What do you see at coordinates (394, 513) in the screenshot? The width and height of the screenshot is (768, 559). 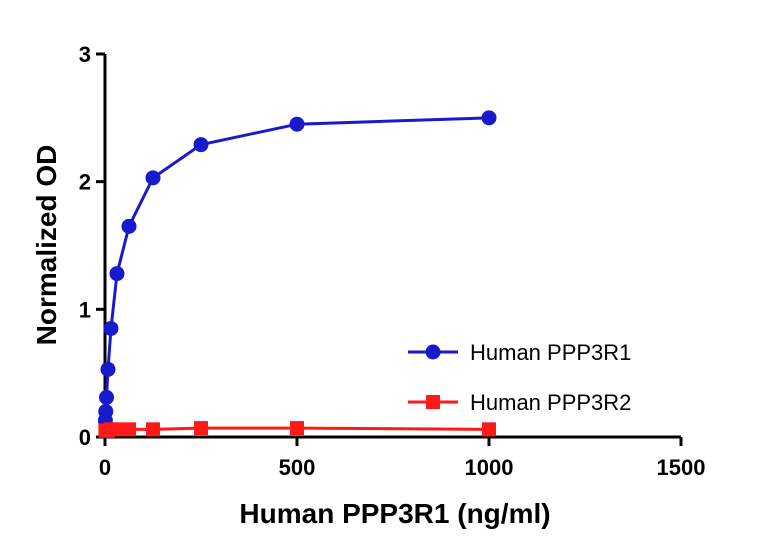 I see `x-axis-label: Human PPP3R1 (ng/ml)` at bounding box center [394, 513].